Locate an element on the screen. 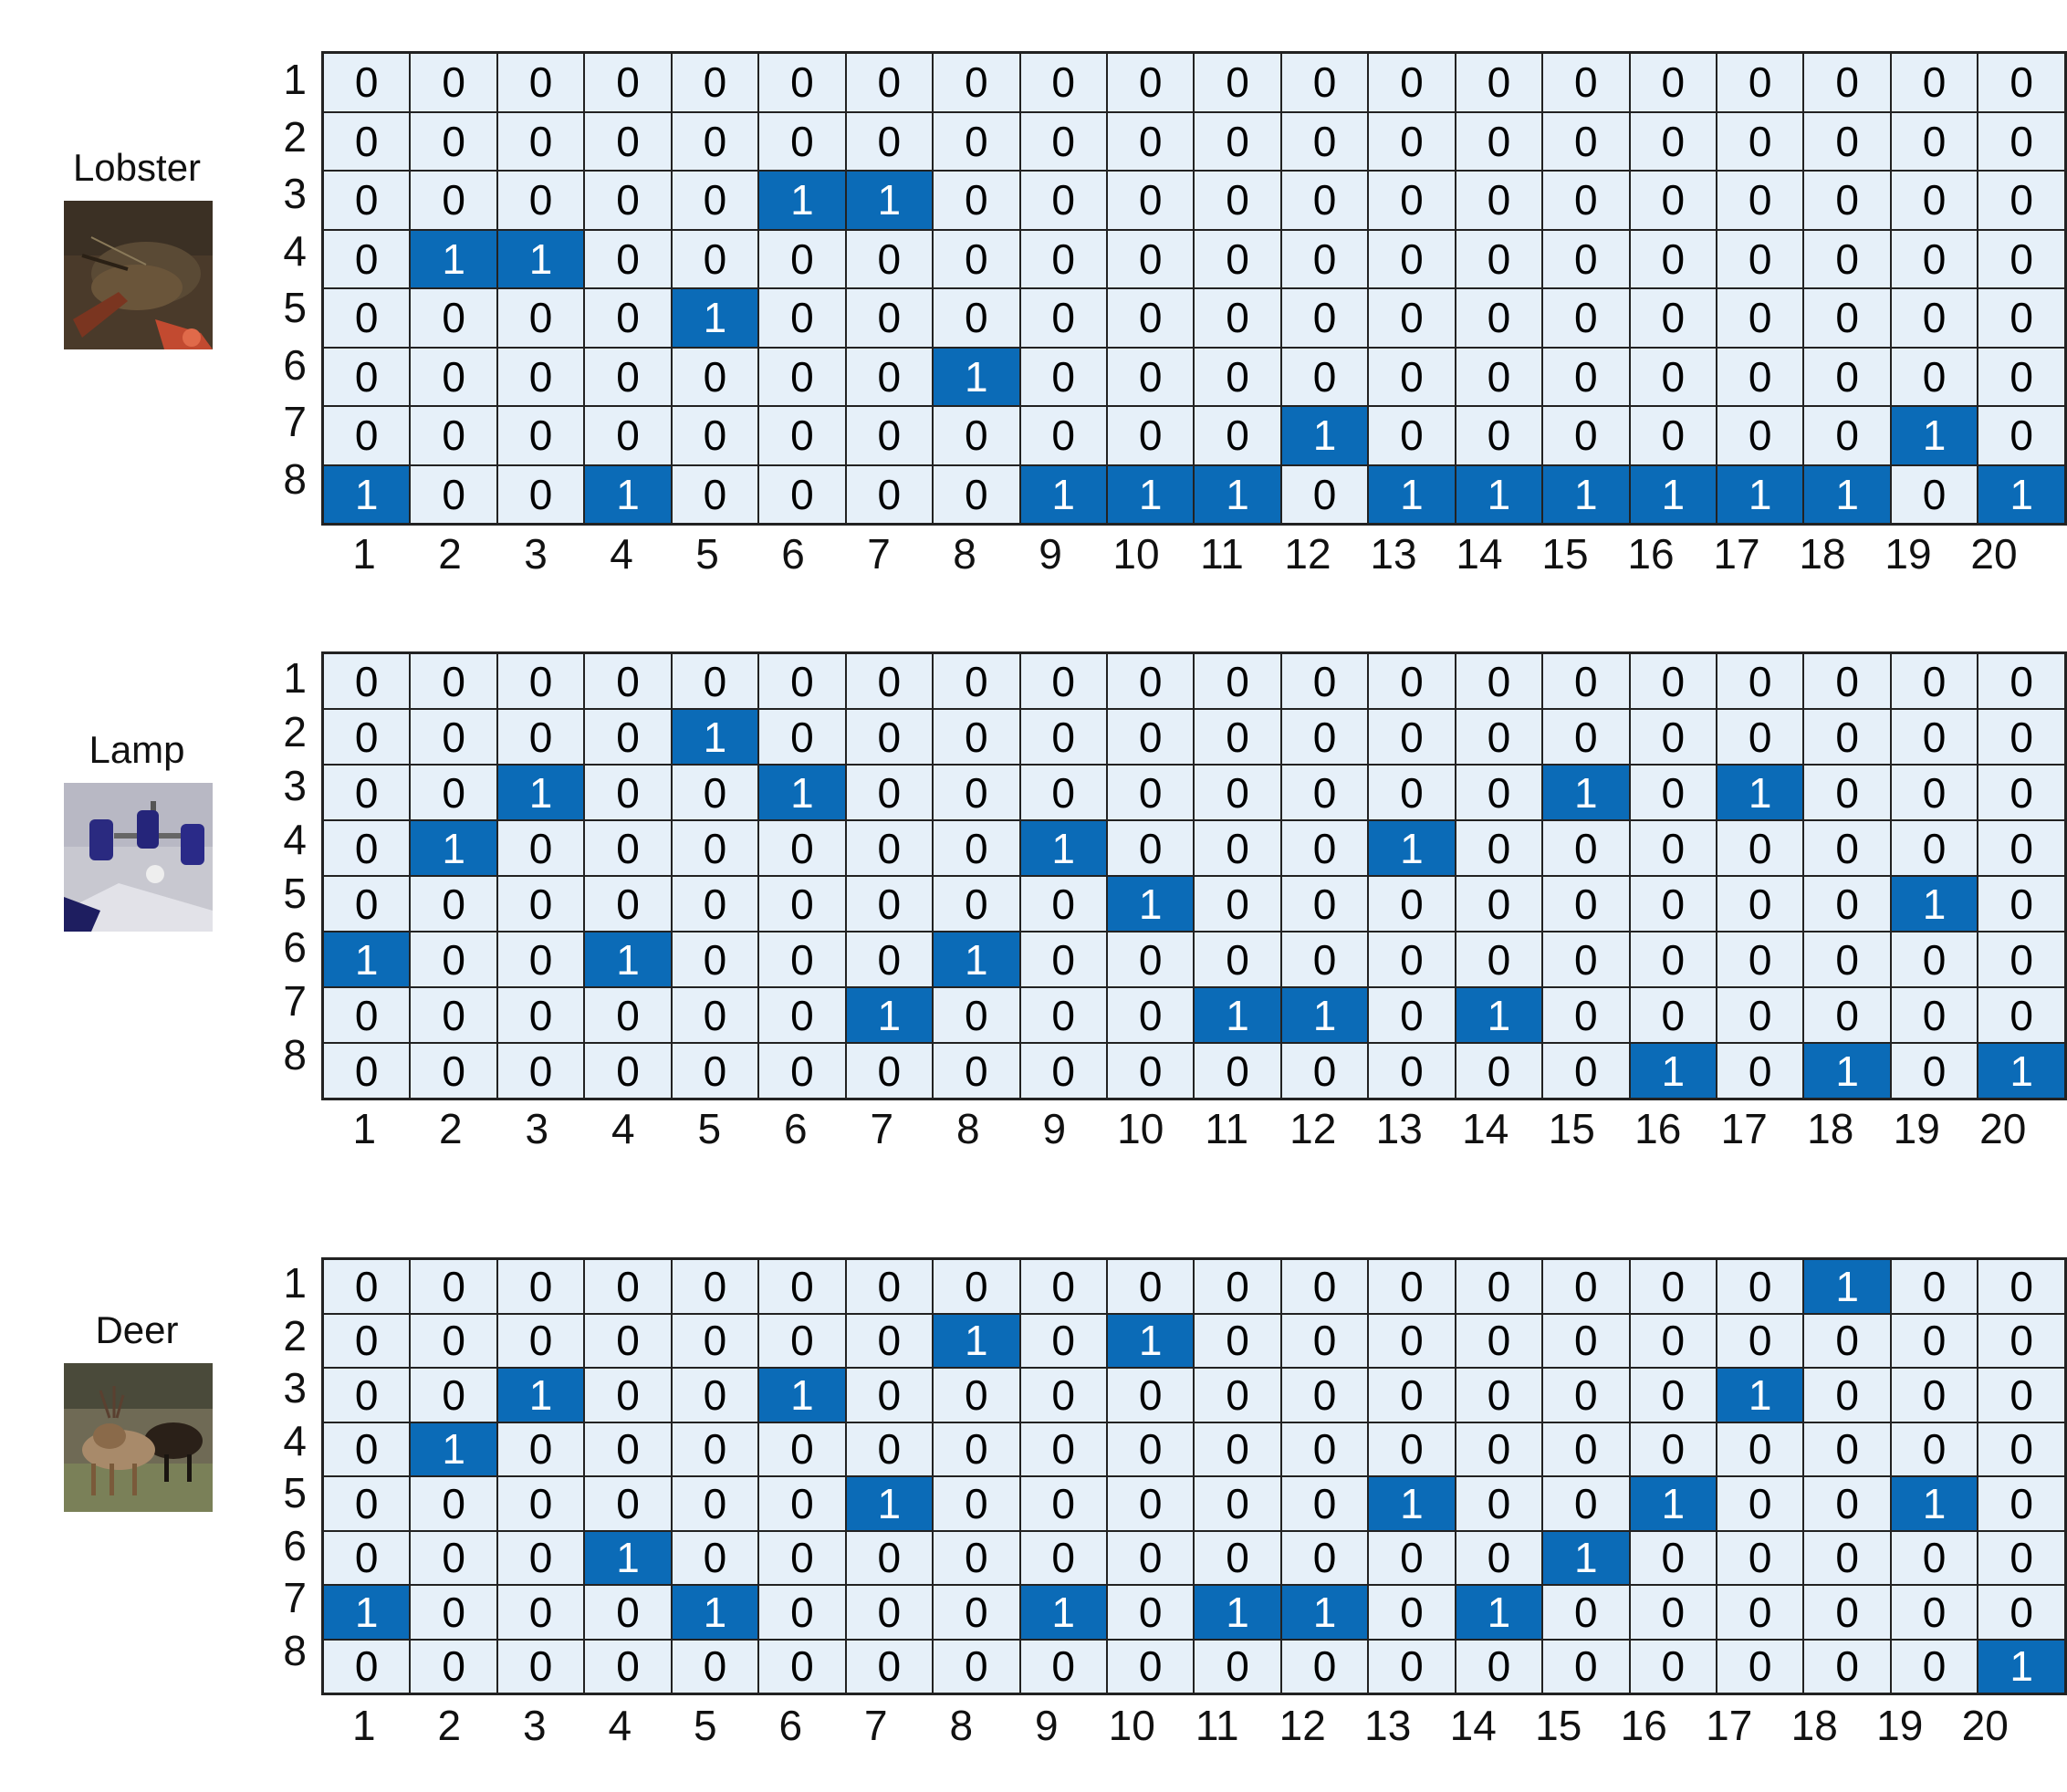  column-label: 18 is located at coordinates (1830, 1128).